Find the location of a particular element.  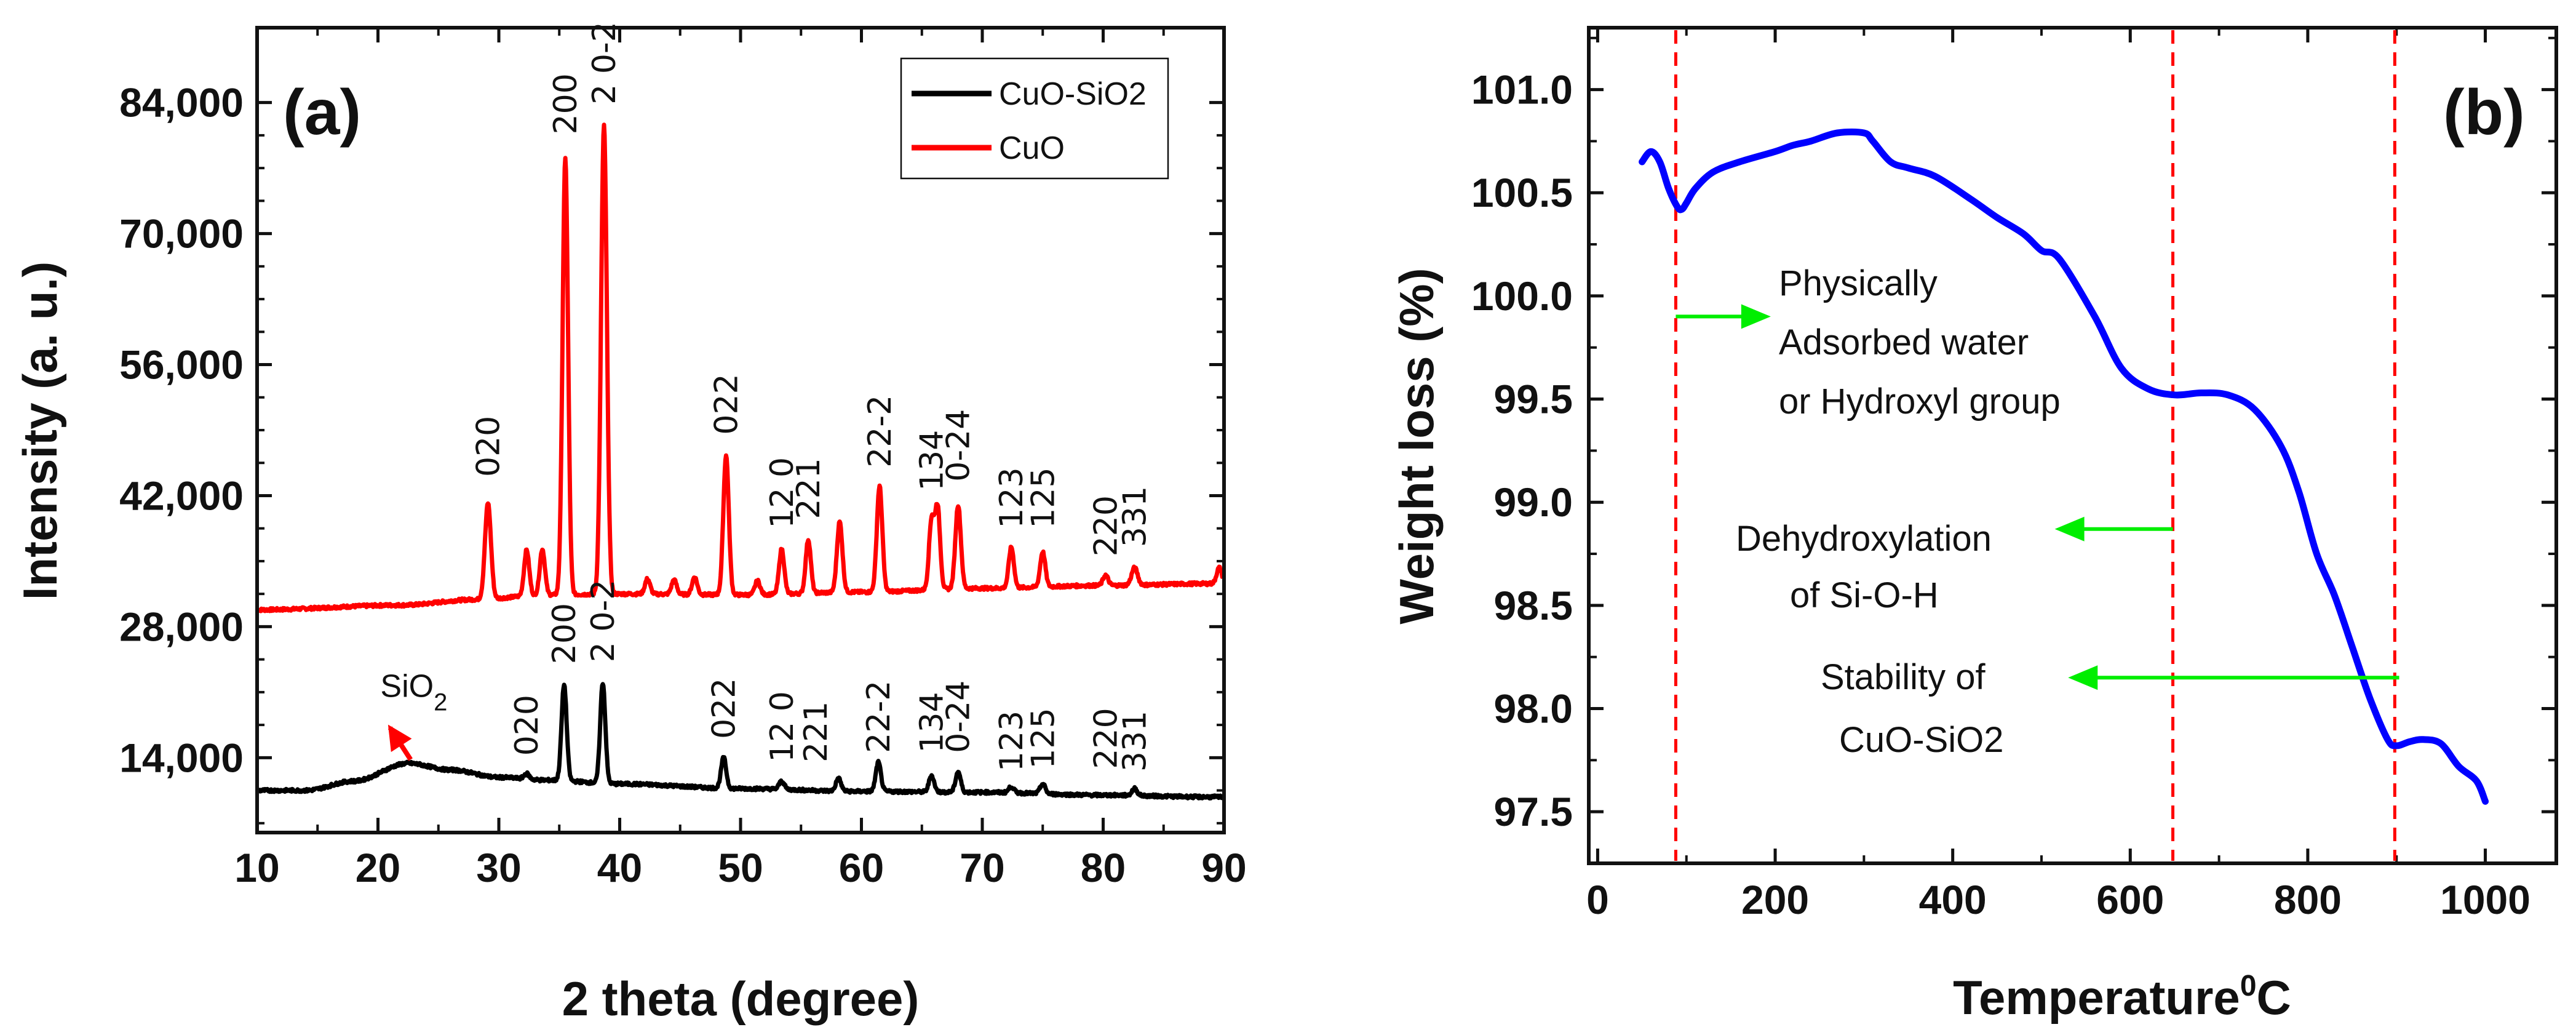

xrd-x-tick-label: 90 is located at coordinates (1223, 867).